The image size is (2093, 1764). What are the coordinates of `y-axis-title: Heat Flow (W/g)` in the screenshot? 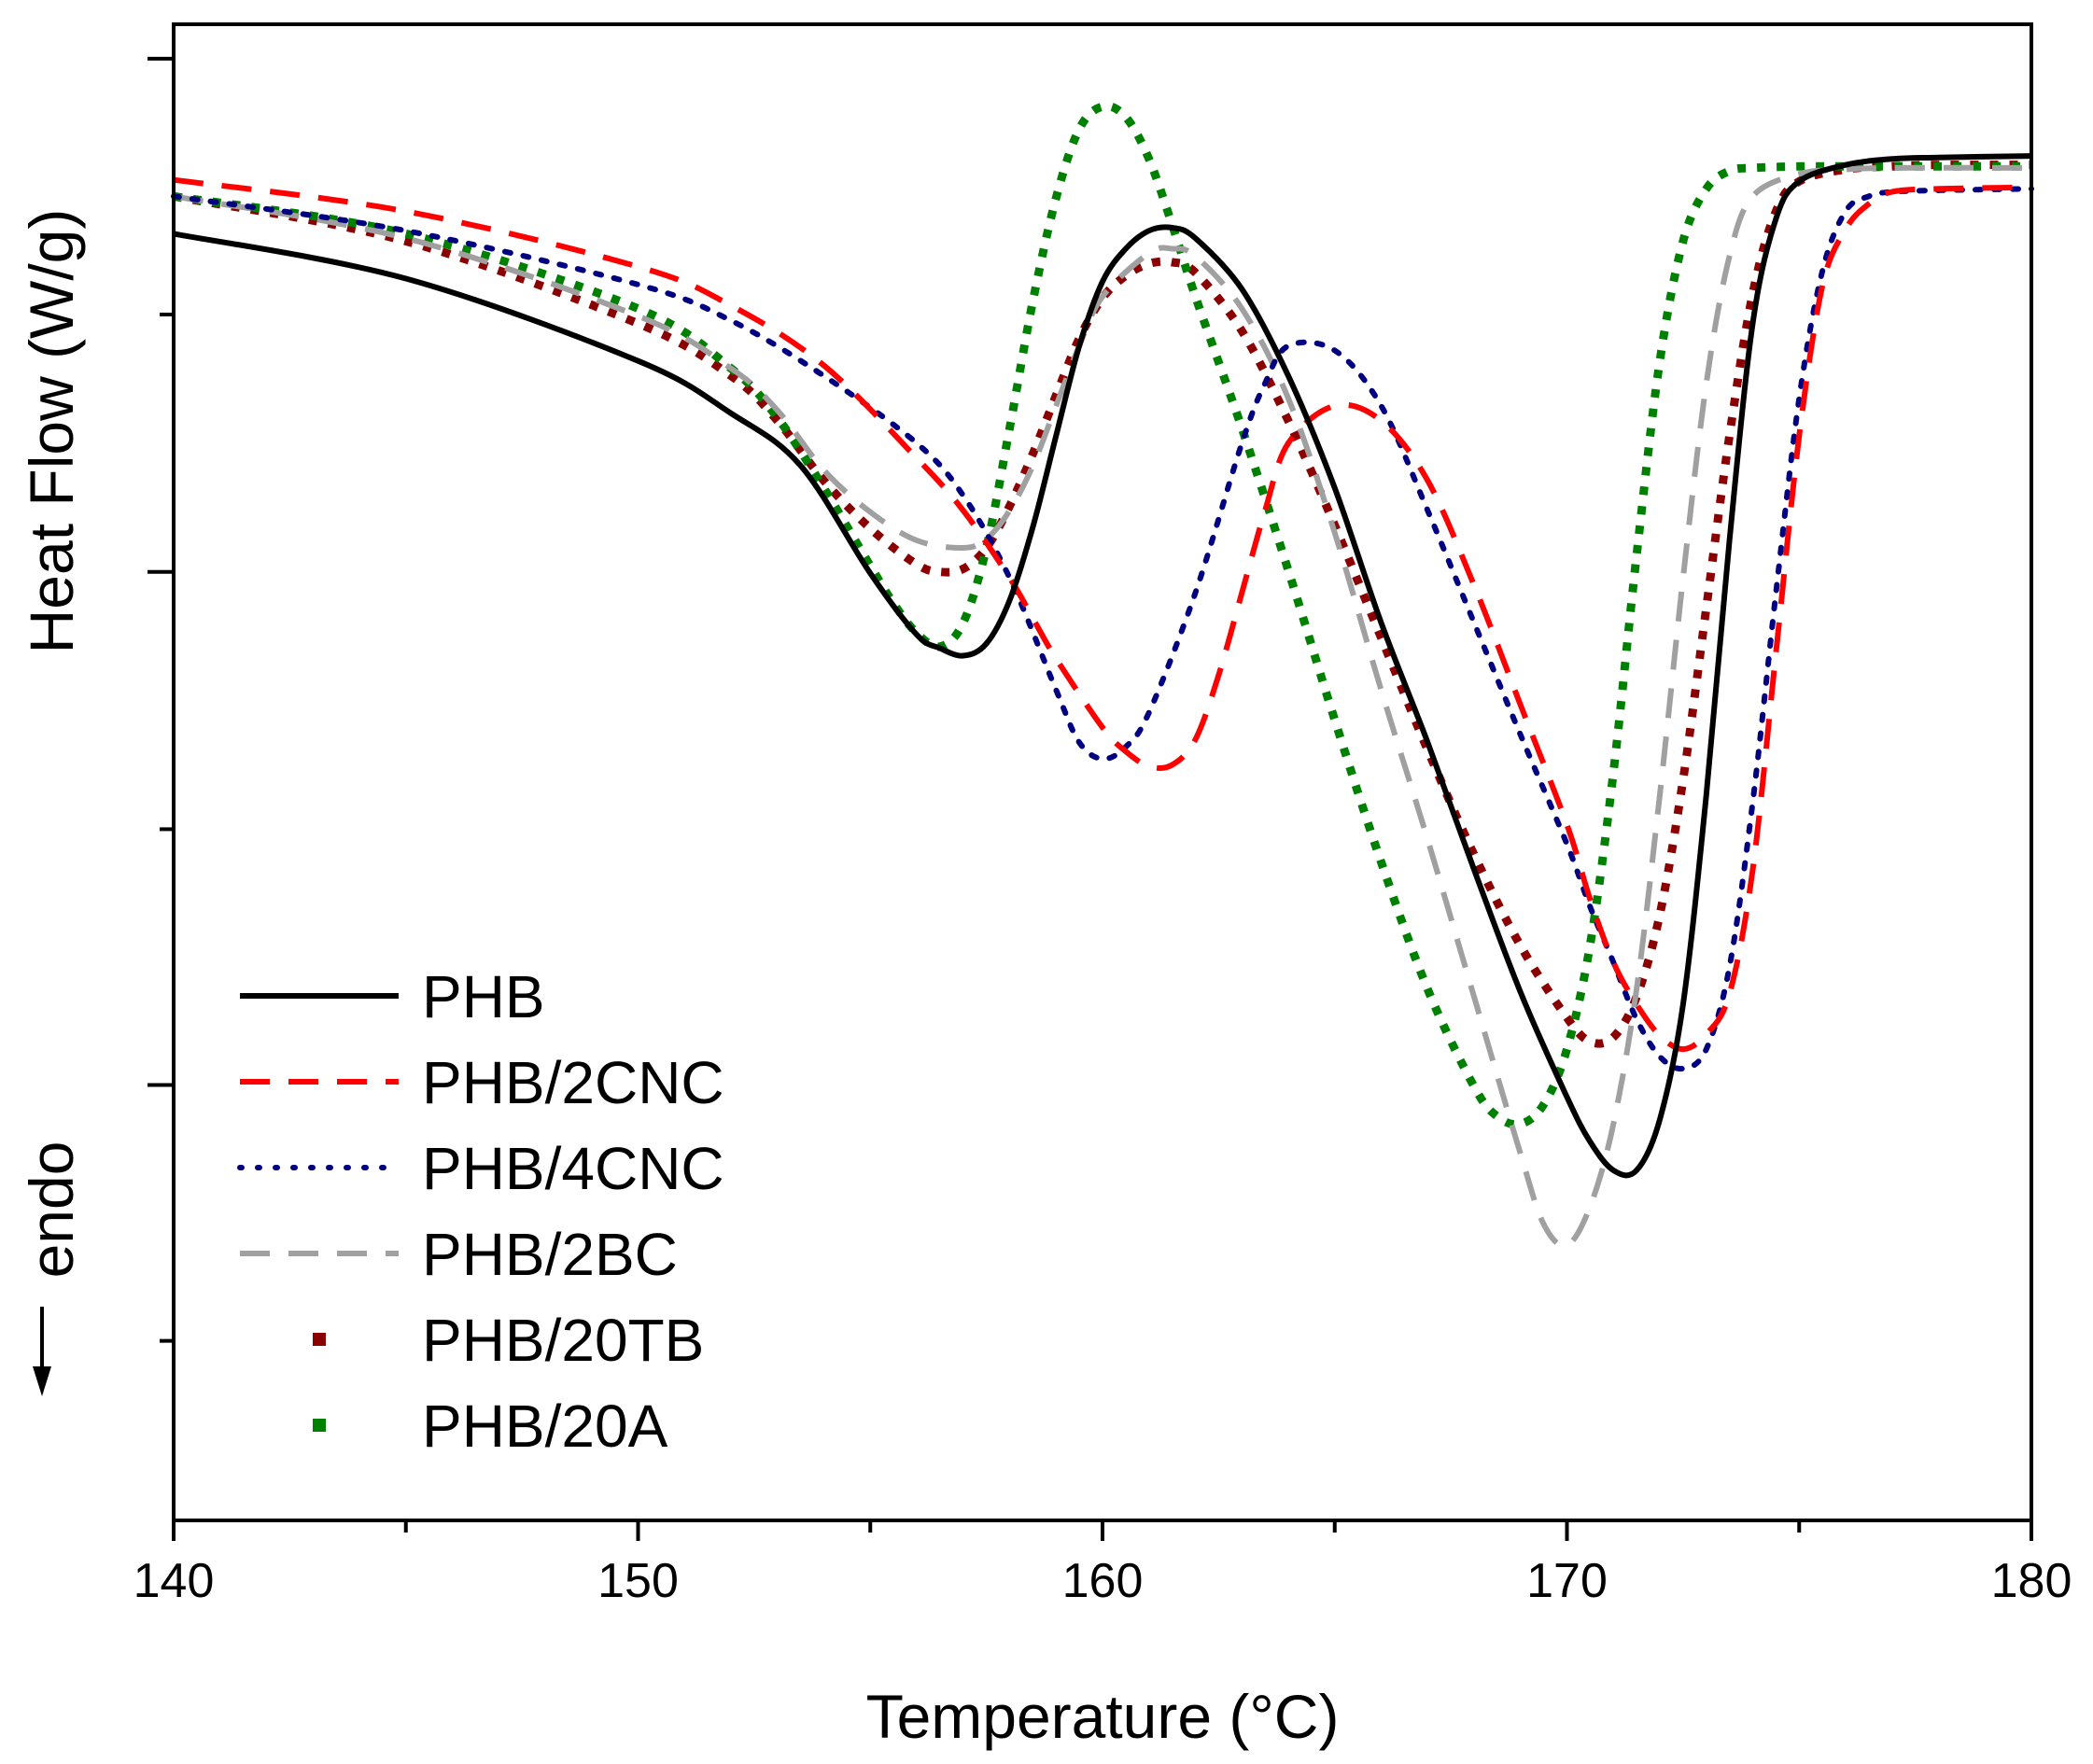 It's located at (51, 431).